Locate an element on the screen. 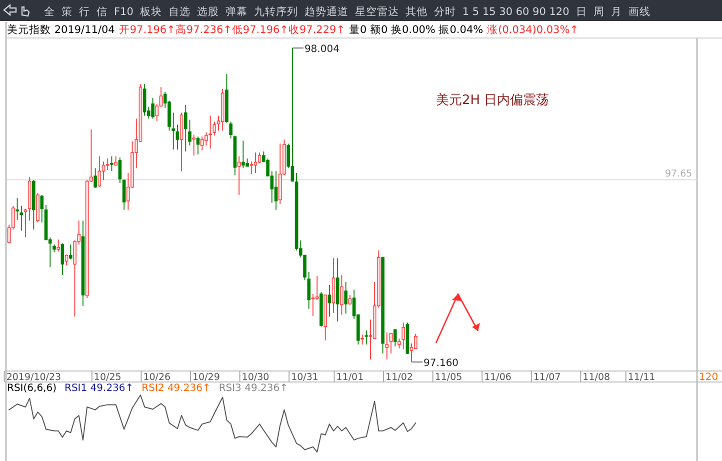 The height and width of the screenshot is (461, 722). text: 日 is located at coordinates (581, 12).